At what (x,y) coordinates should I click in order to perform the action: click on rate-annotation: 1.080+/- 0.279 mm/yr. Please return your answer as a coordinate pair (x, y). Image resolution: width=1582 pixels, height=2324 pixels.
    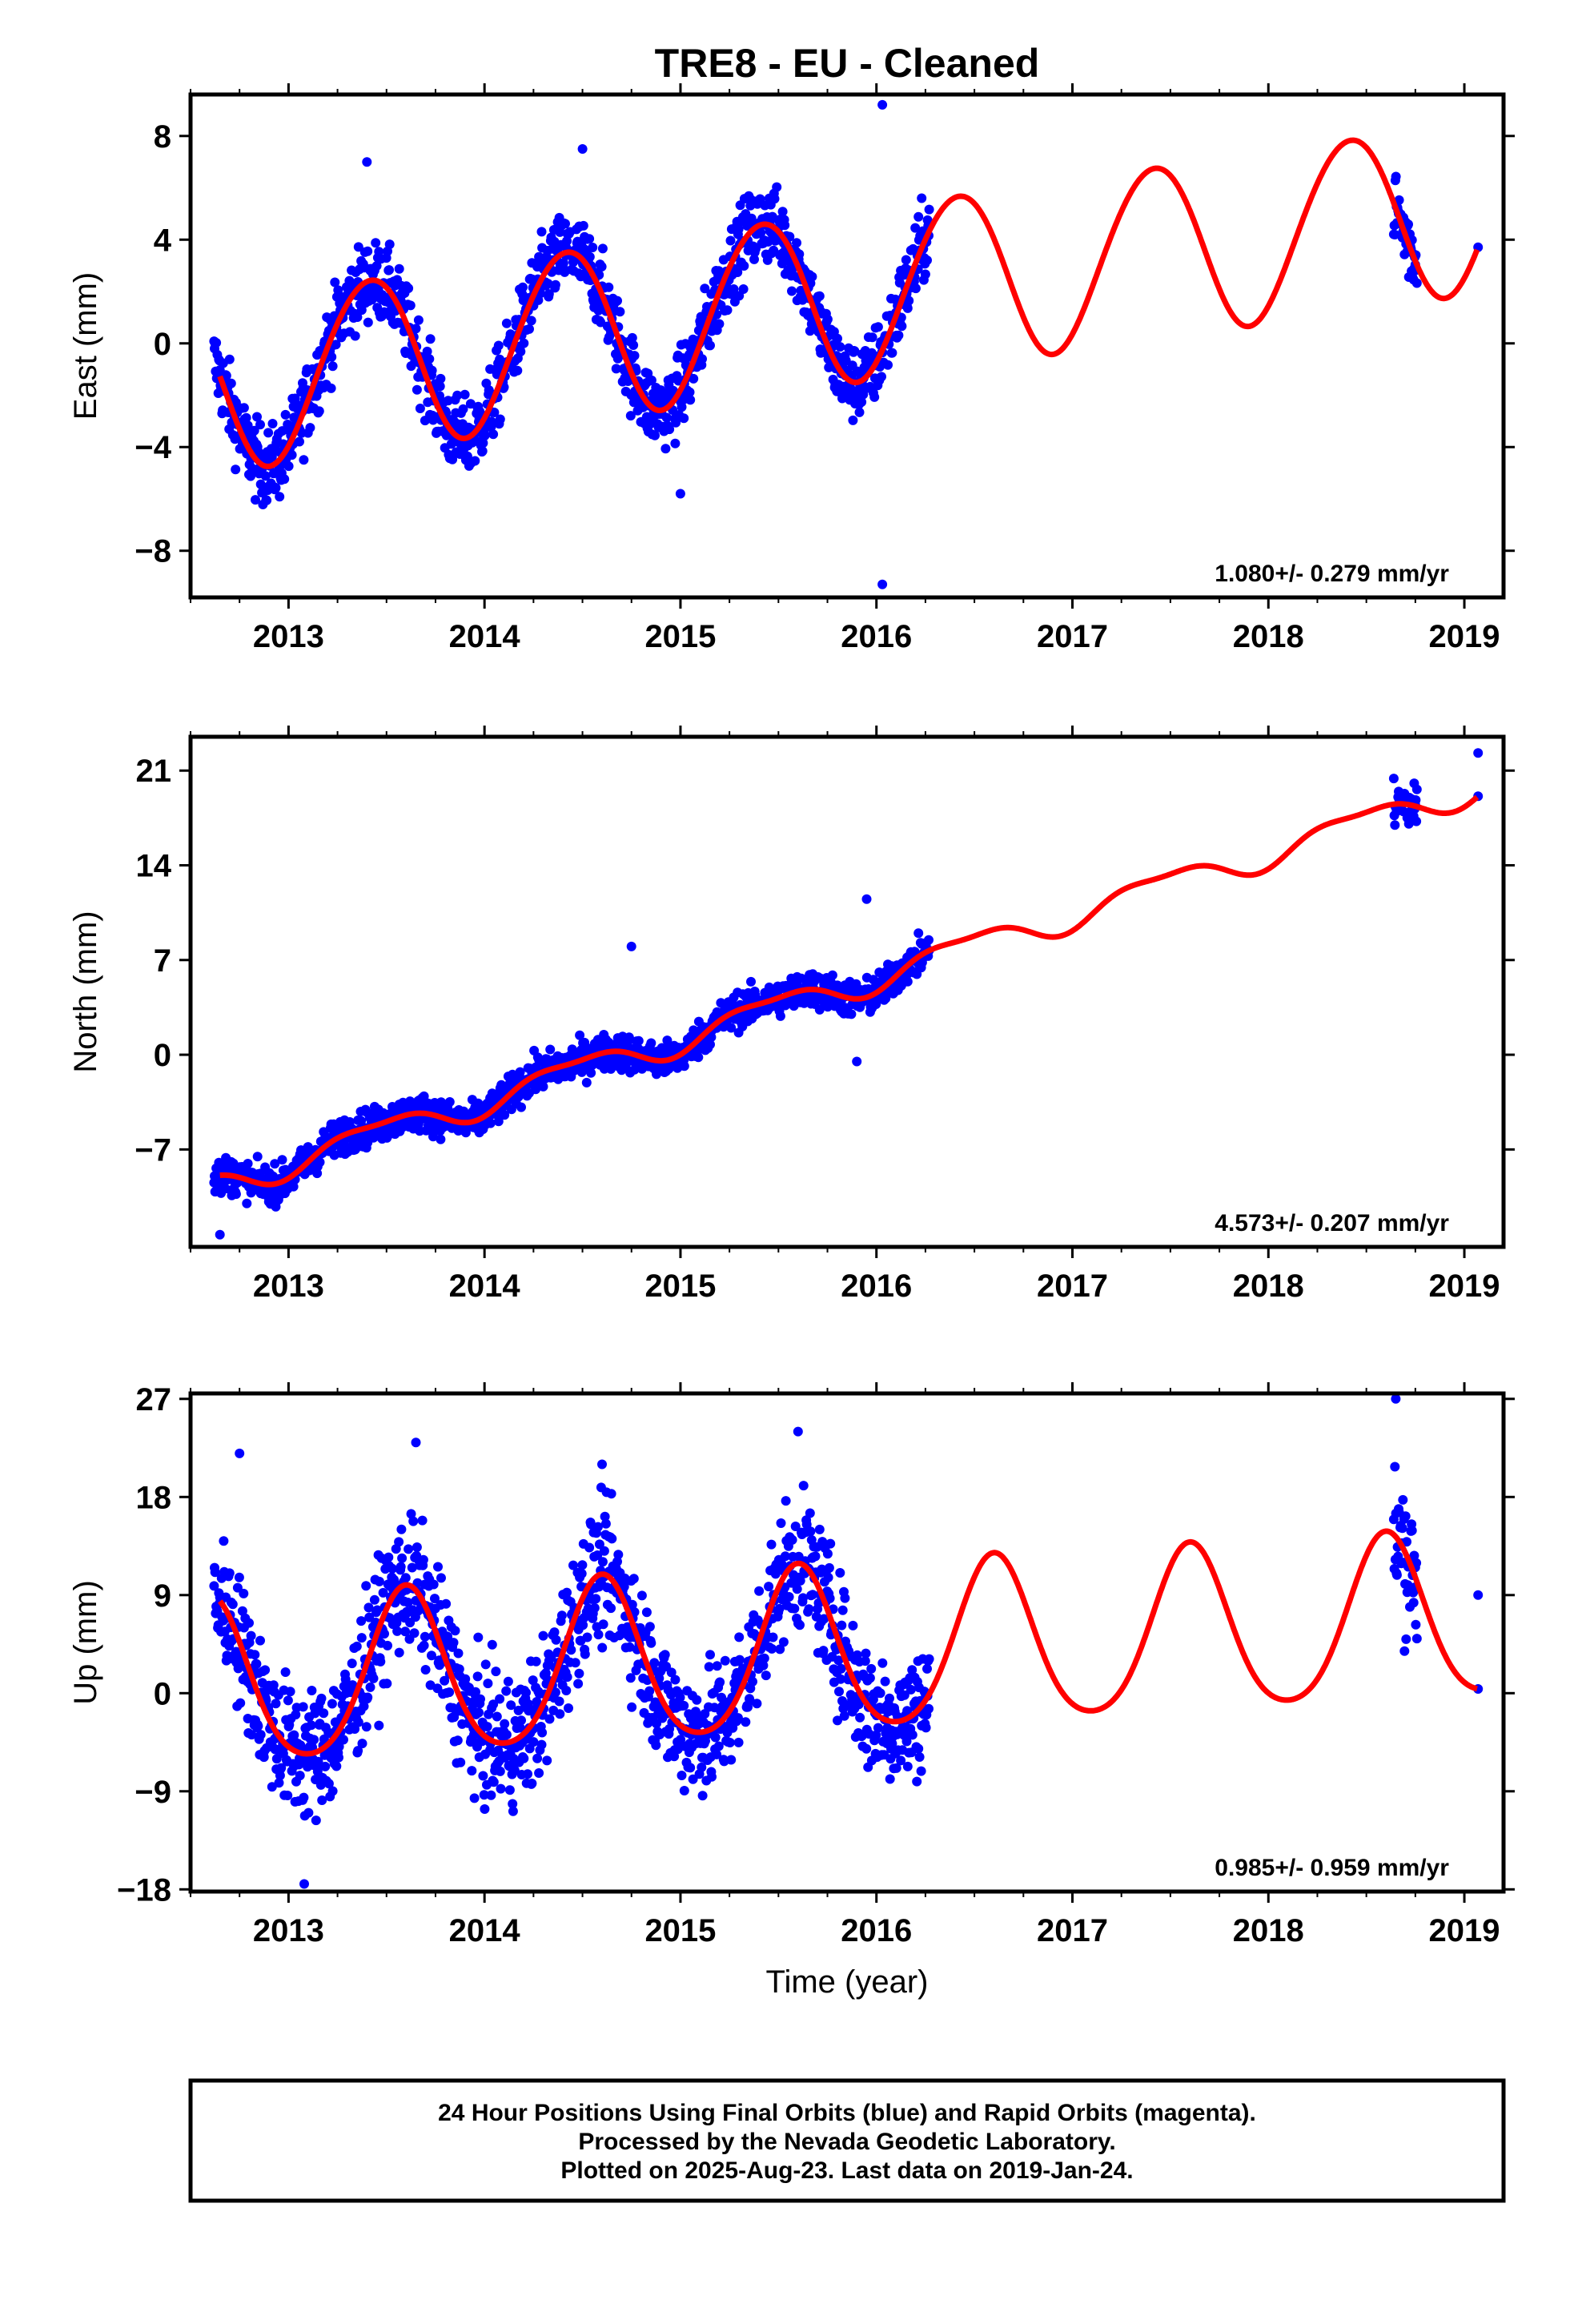
    Looking at the image, I should click on (1332, 574).